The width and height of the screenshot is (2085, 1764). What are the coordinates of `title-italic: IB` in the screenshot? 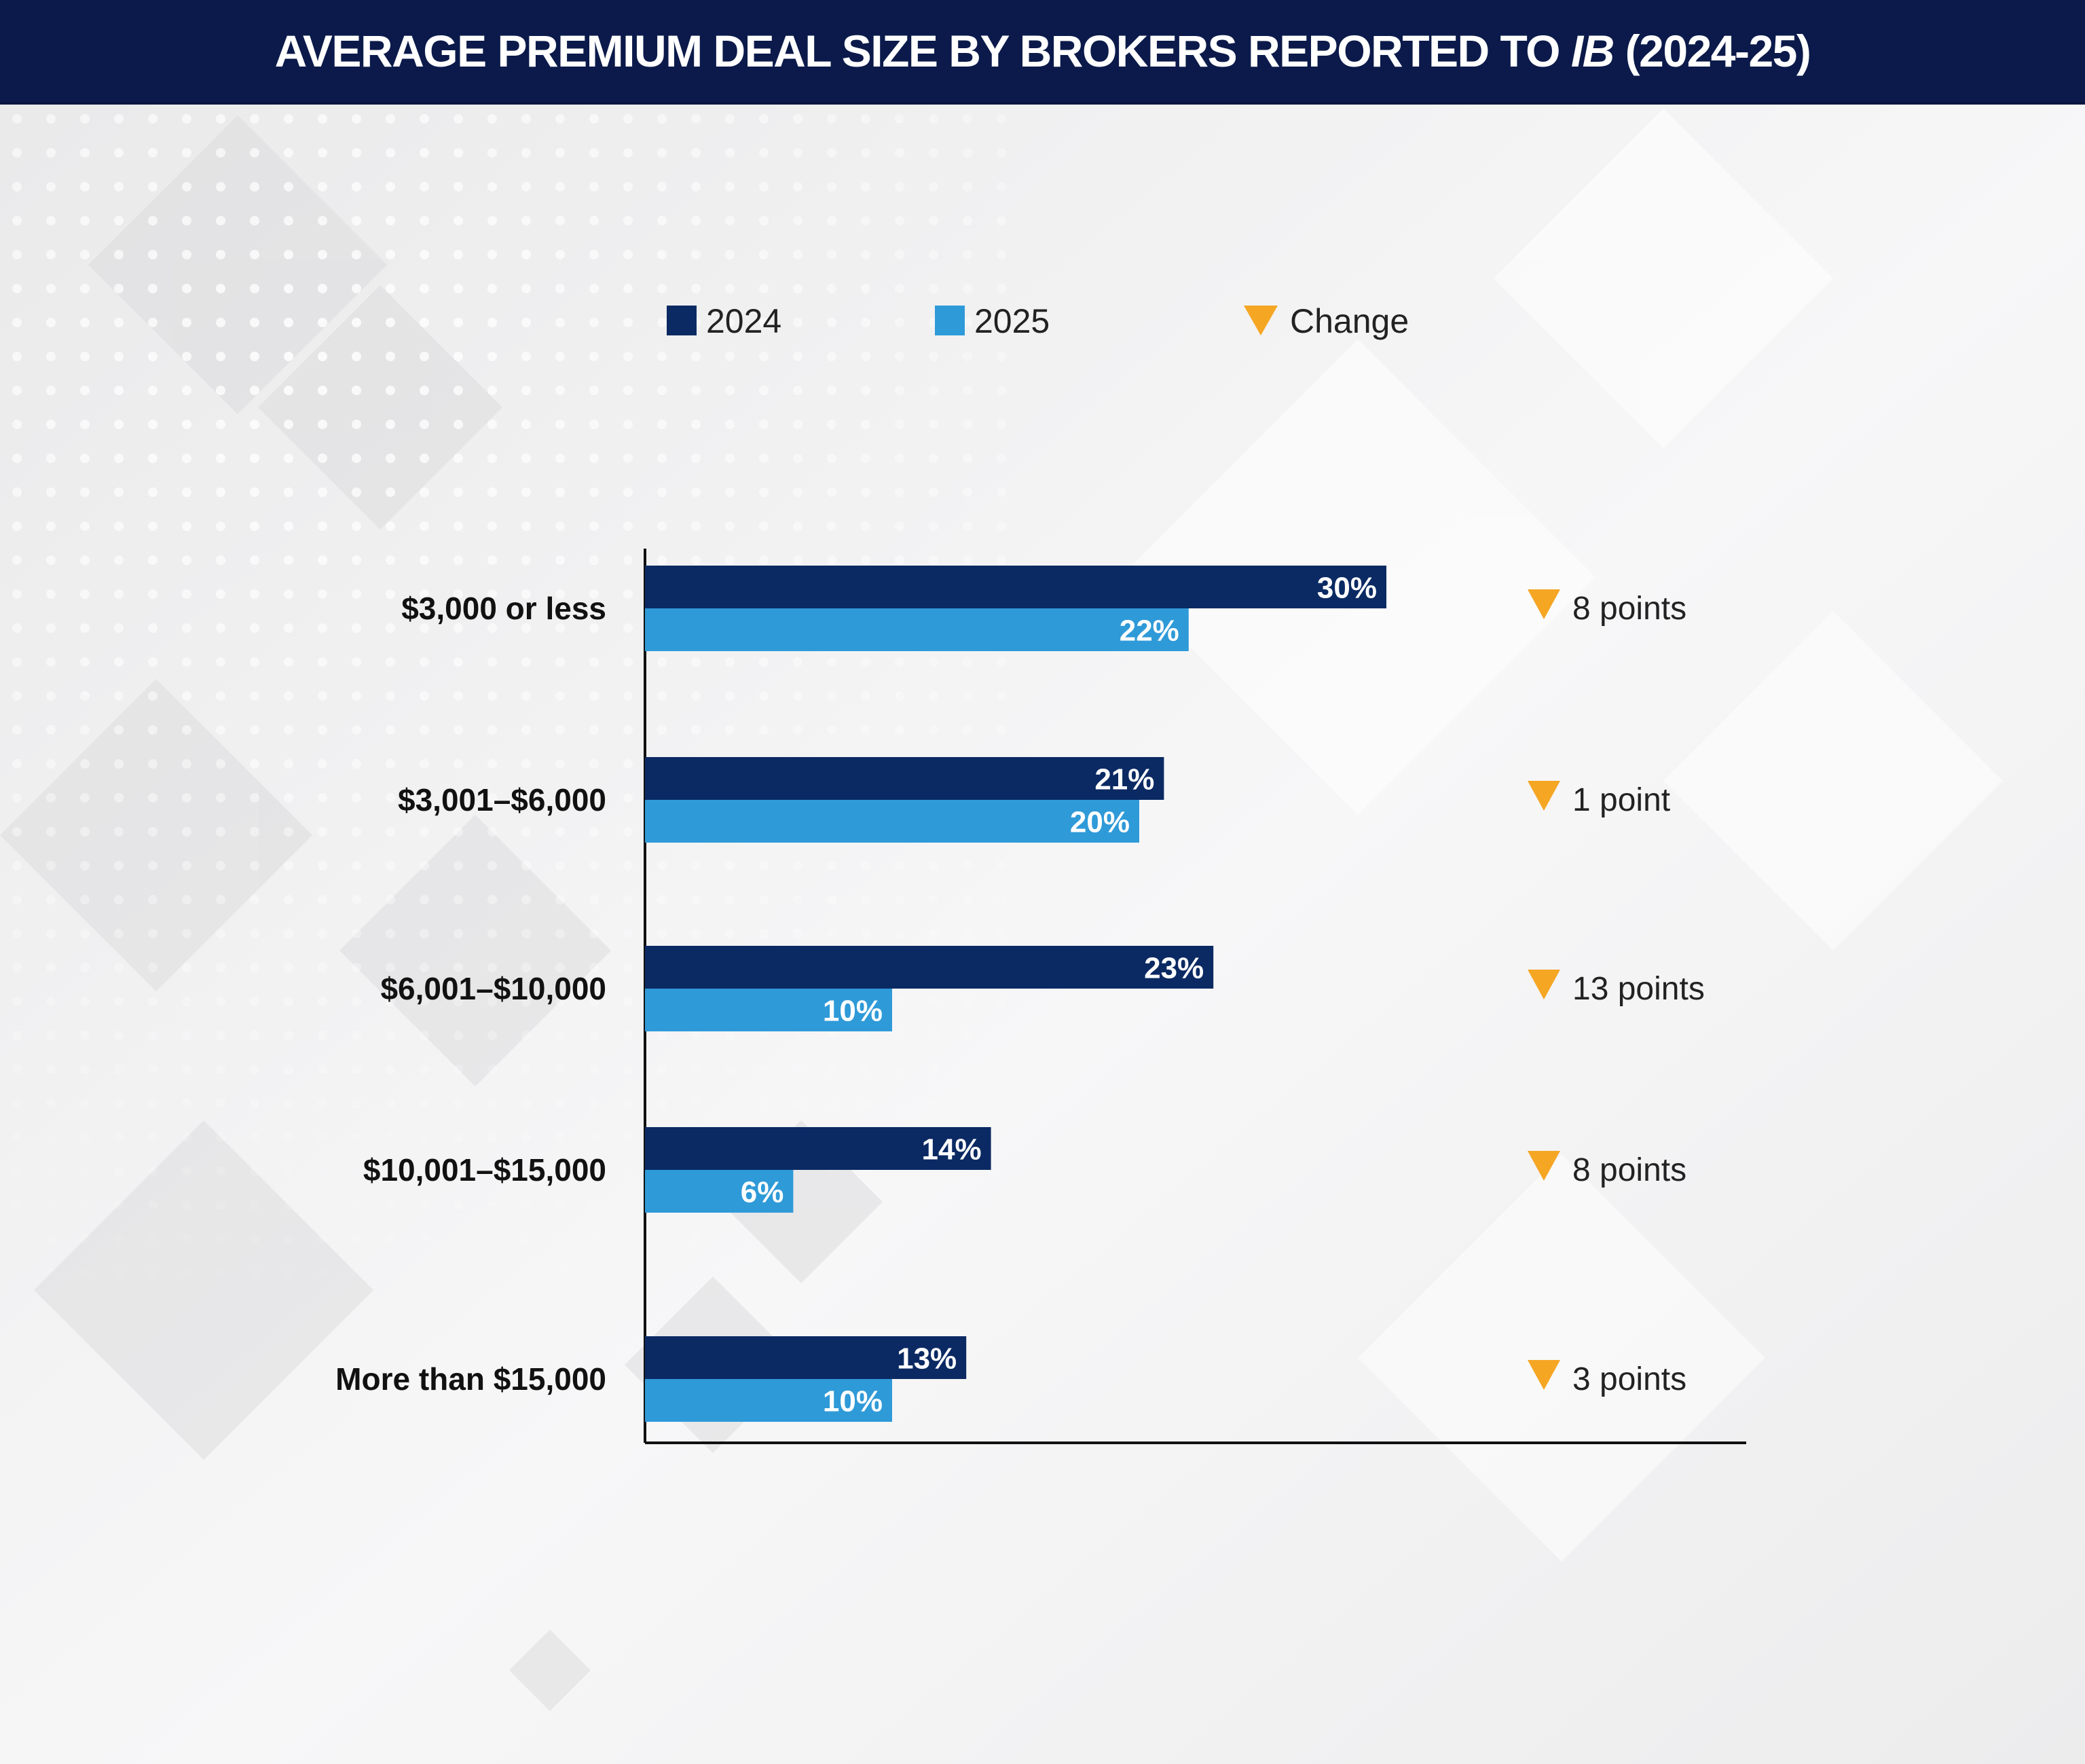 It's located at (1592, 51).